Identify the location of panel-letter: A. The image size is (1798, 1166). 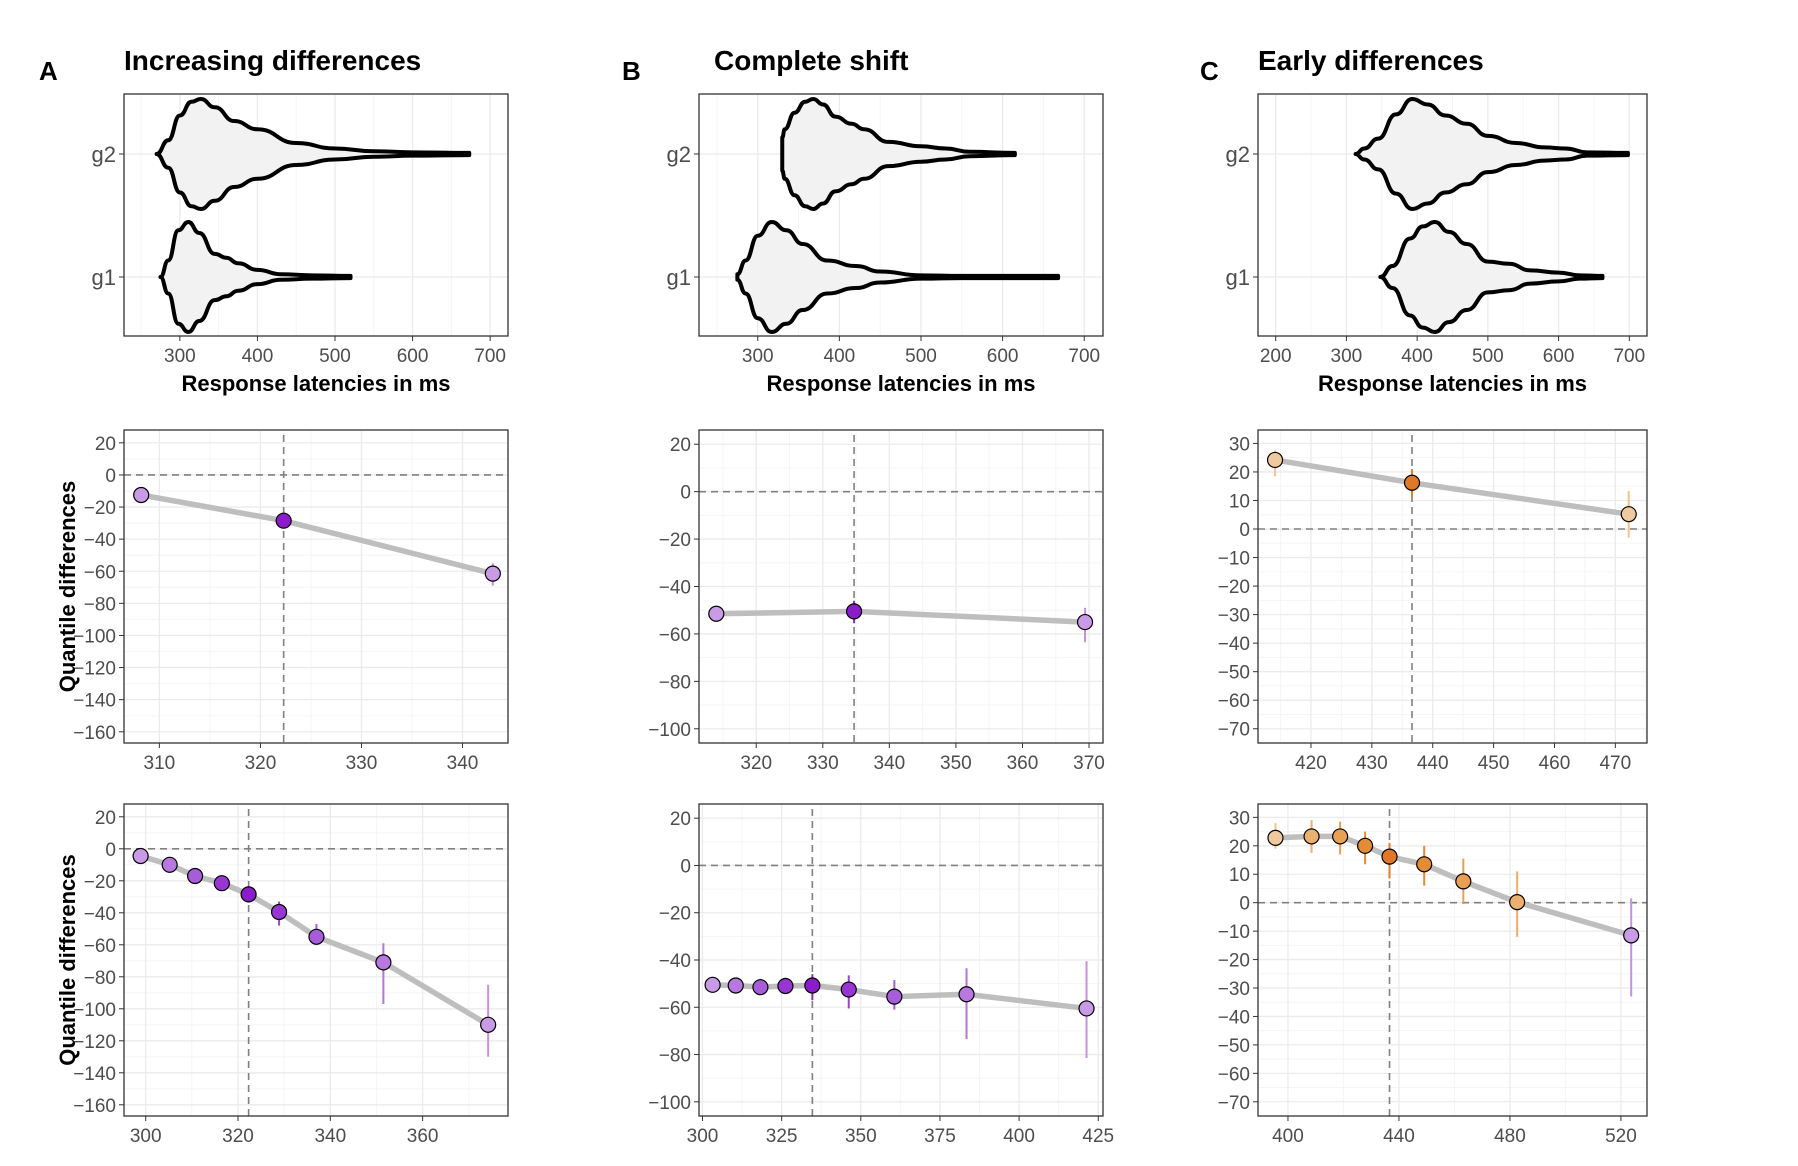
(48, 71).